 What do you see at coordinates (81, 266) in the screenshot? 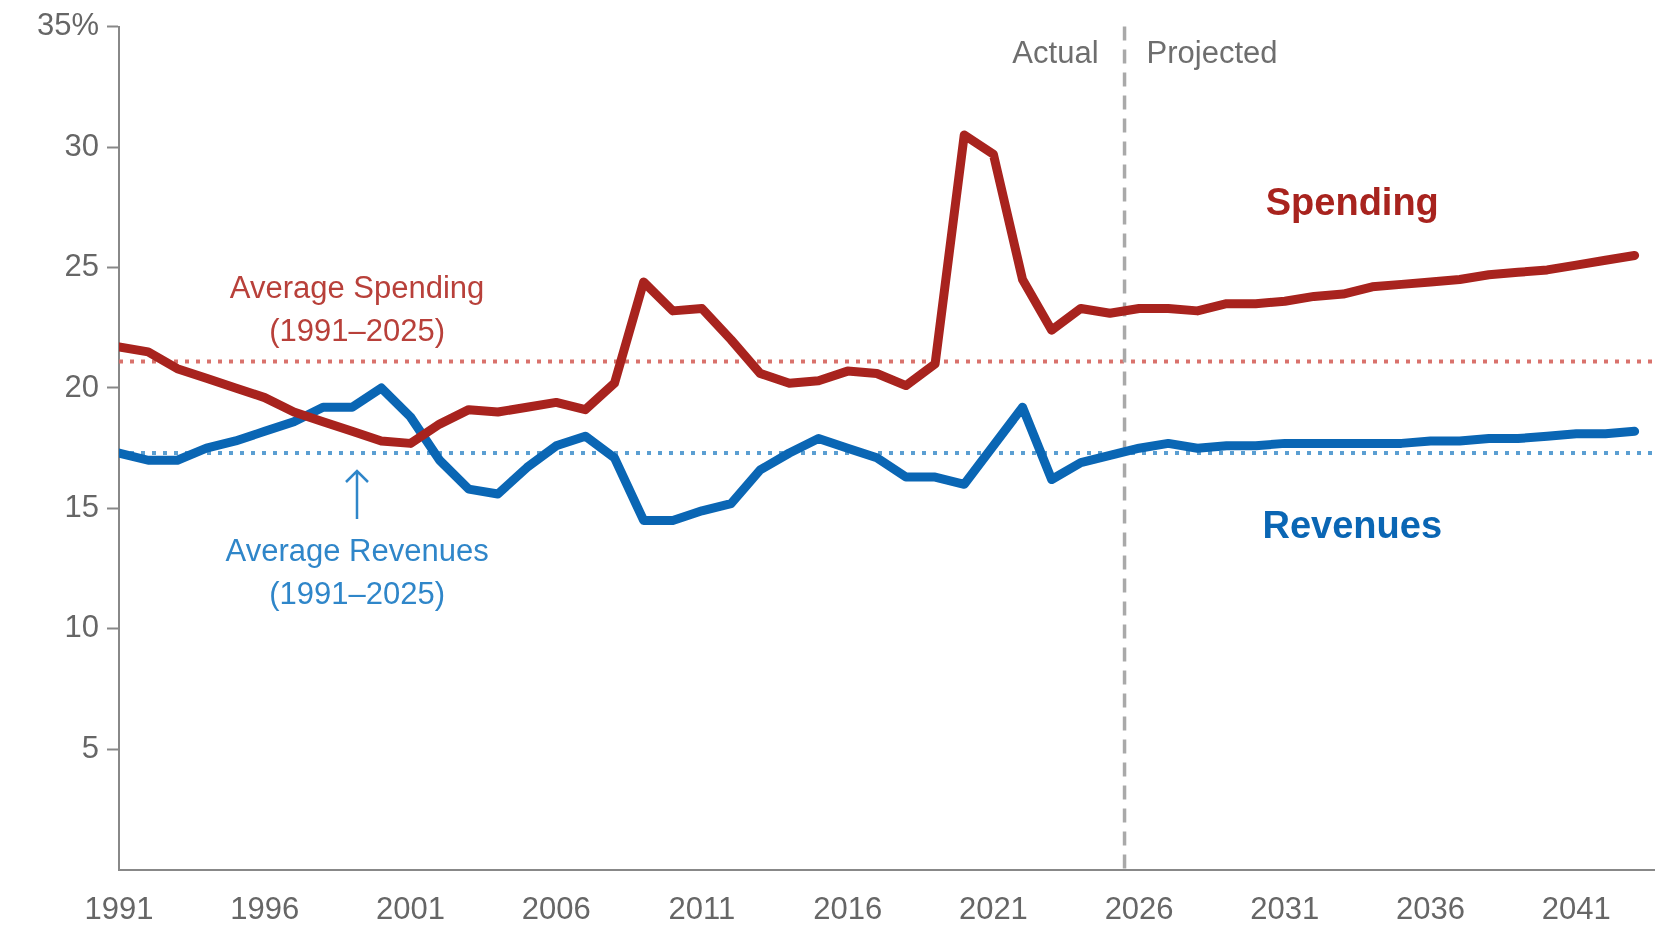
I see `y-tick-label: 25` at bounding box center [81, 266].